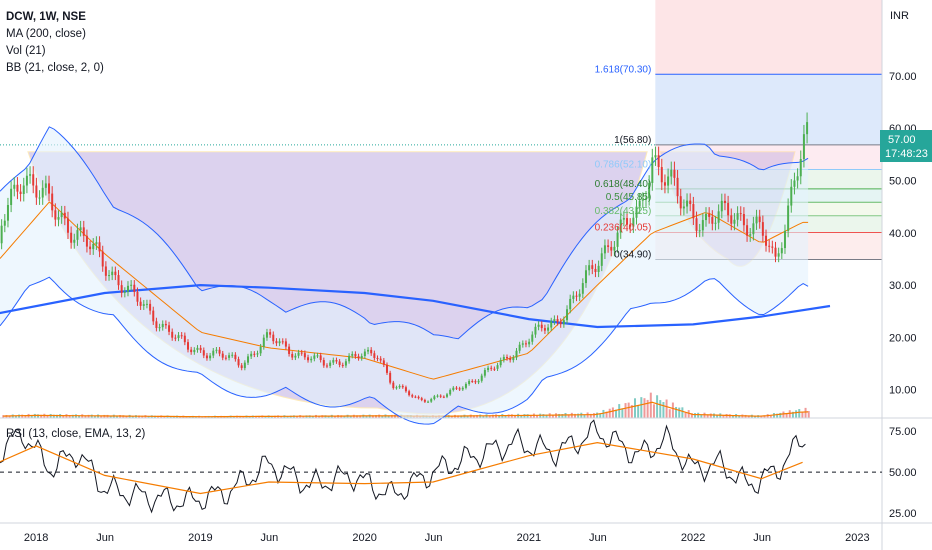 Image resolution: width=932 pixels, height=550 pixels. Describe the element at coordinates (26, 51) in the screenshot. I see `volume-legend: Vol (21)` at that location.